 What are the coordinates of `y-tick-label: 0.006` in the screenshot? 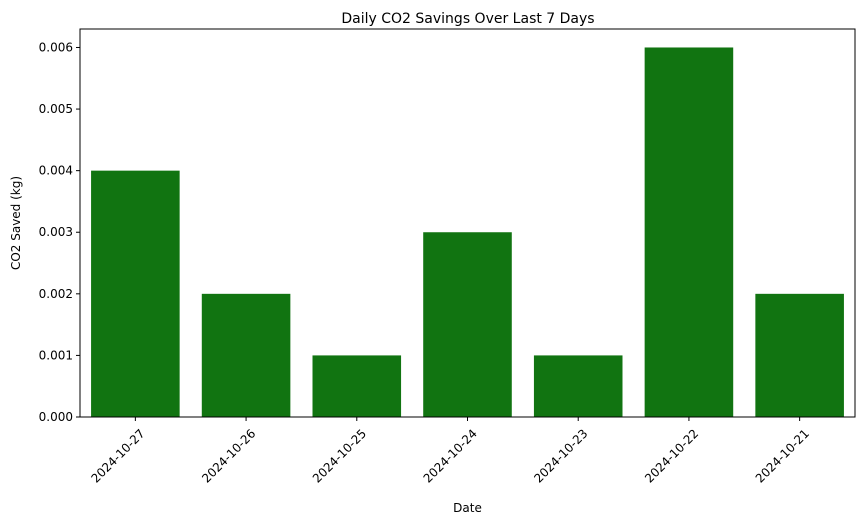 It's located at (56, 47).